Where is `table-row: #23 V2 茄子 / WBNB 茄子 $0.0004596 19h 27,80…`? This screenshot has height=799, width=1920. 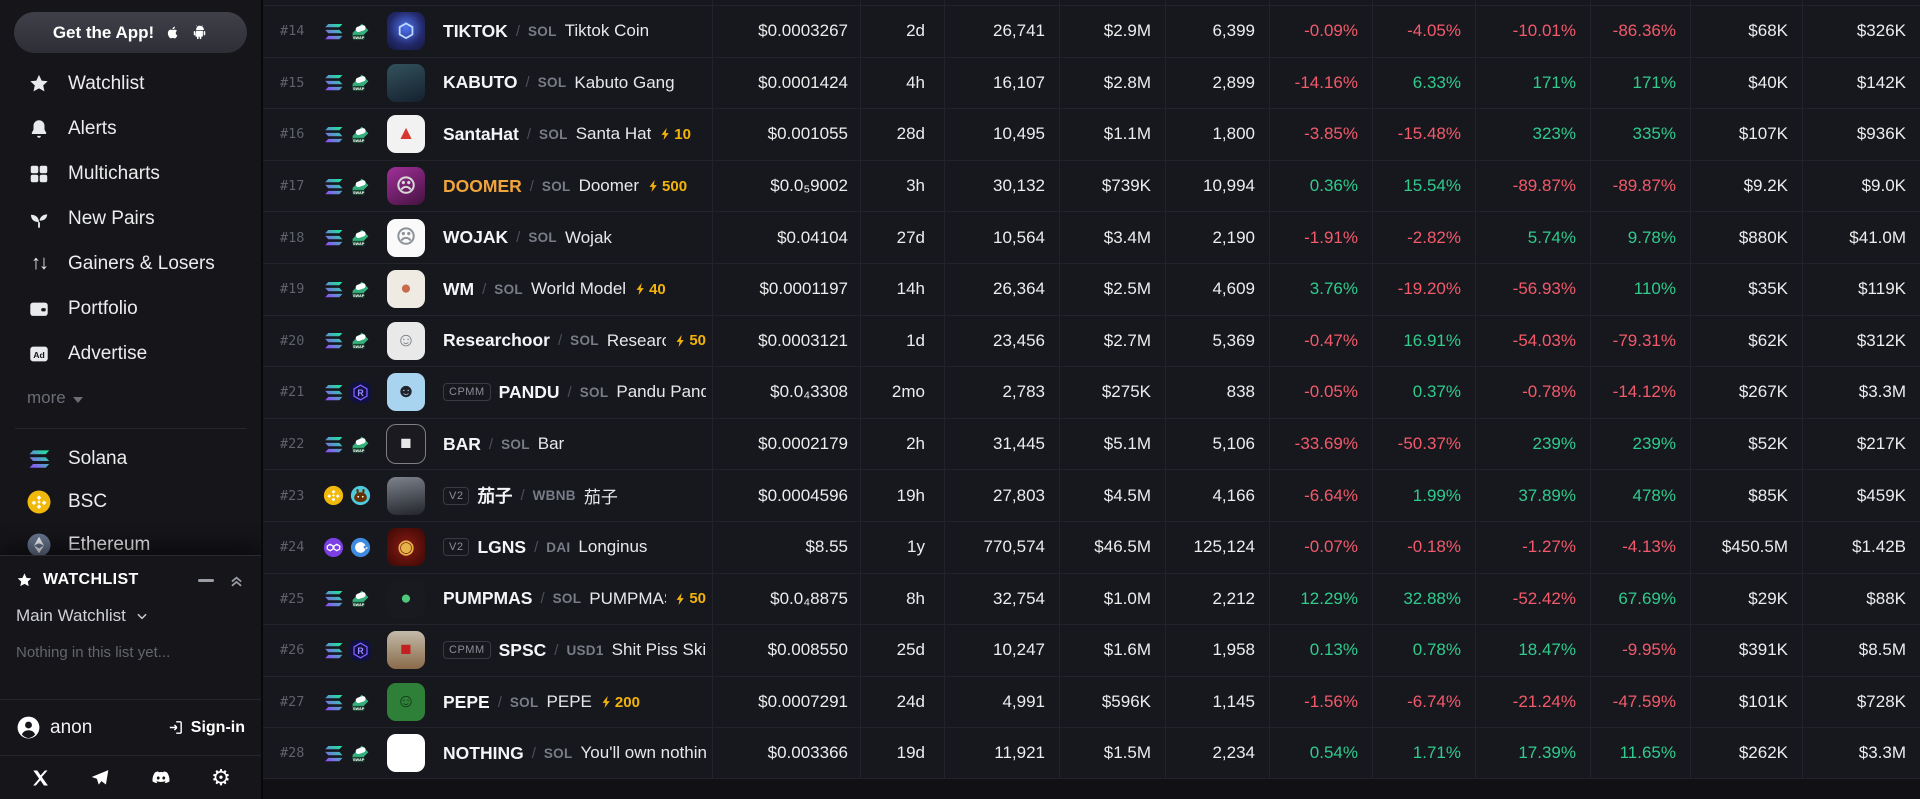
table-row: #23 V2 茄子 / WBNB 茄子 $0.0004596 19h 27,80… is located at coordinates (1091, 495).